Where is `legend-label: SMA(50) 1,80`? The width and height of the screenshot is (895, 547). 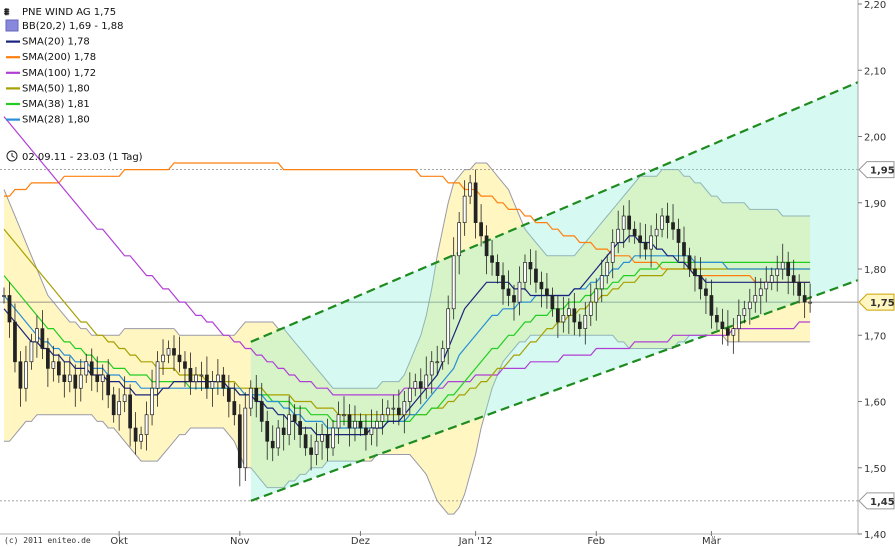 legend-label: SMA(50) 1,80 is located at coordinates (56, 88).